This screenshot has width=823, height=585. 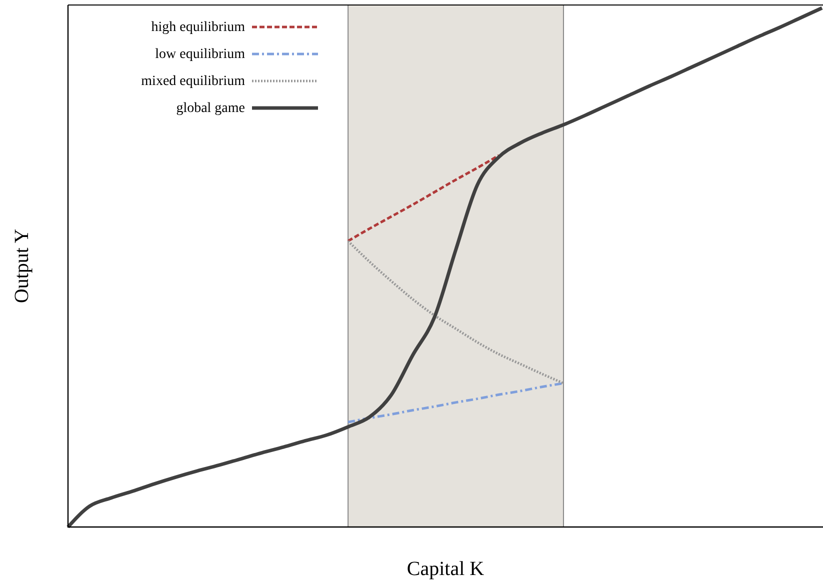 What do you see at coordinates (198, 27) in the screenshot?
I see `legend-label: high equilibrium` at bounding box center [198, 27].